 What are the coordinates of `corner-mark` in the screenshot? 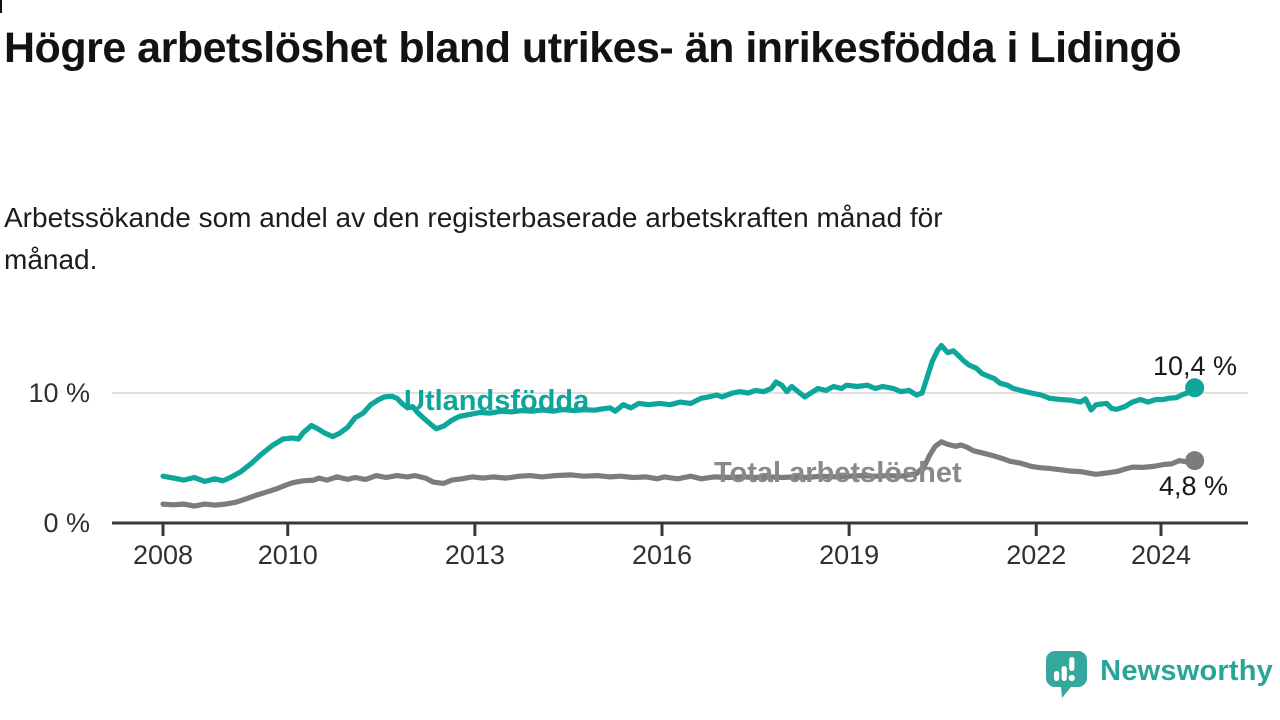 It's located at (1, 6).